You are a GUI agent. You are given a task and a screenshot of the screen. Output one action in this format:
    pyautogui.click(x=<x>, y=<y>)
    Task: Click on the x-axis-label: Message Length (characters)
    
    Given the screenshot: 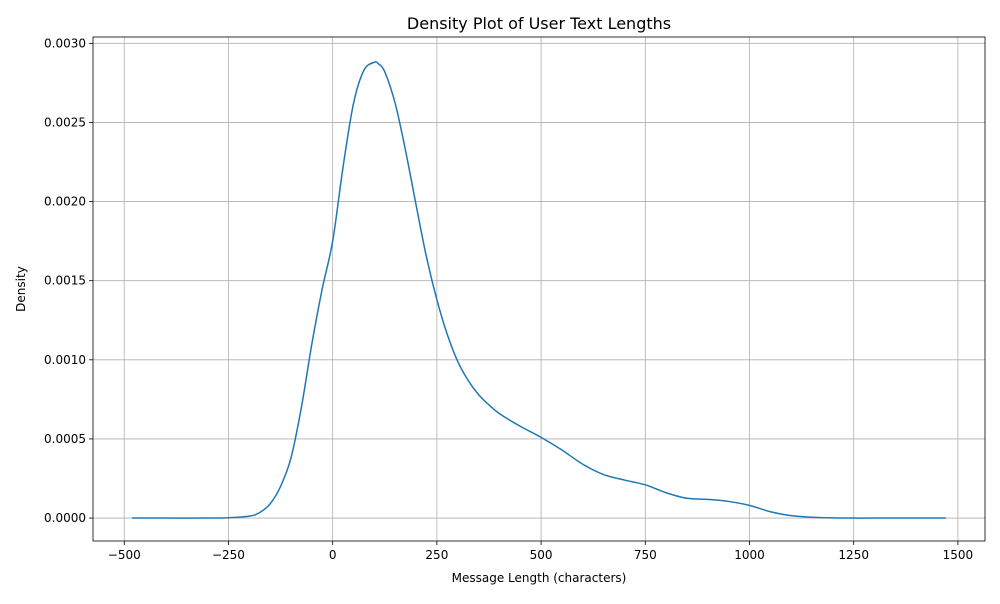 What is the action you would take?
    pyautogui.click(x=539, y=578)
    